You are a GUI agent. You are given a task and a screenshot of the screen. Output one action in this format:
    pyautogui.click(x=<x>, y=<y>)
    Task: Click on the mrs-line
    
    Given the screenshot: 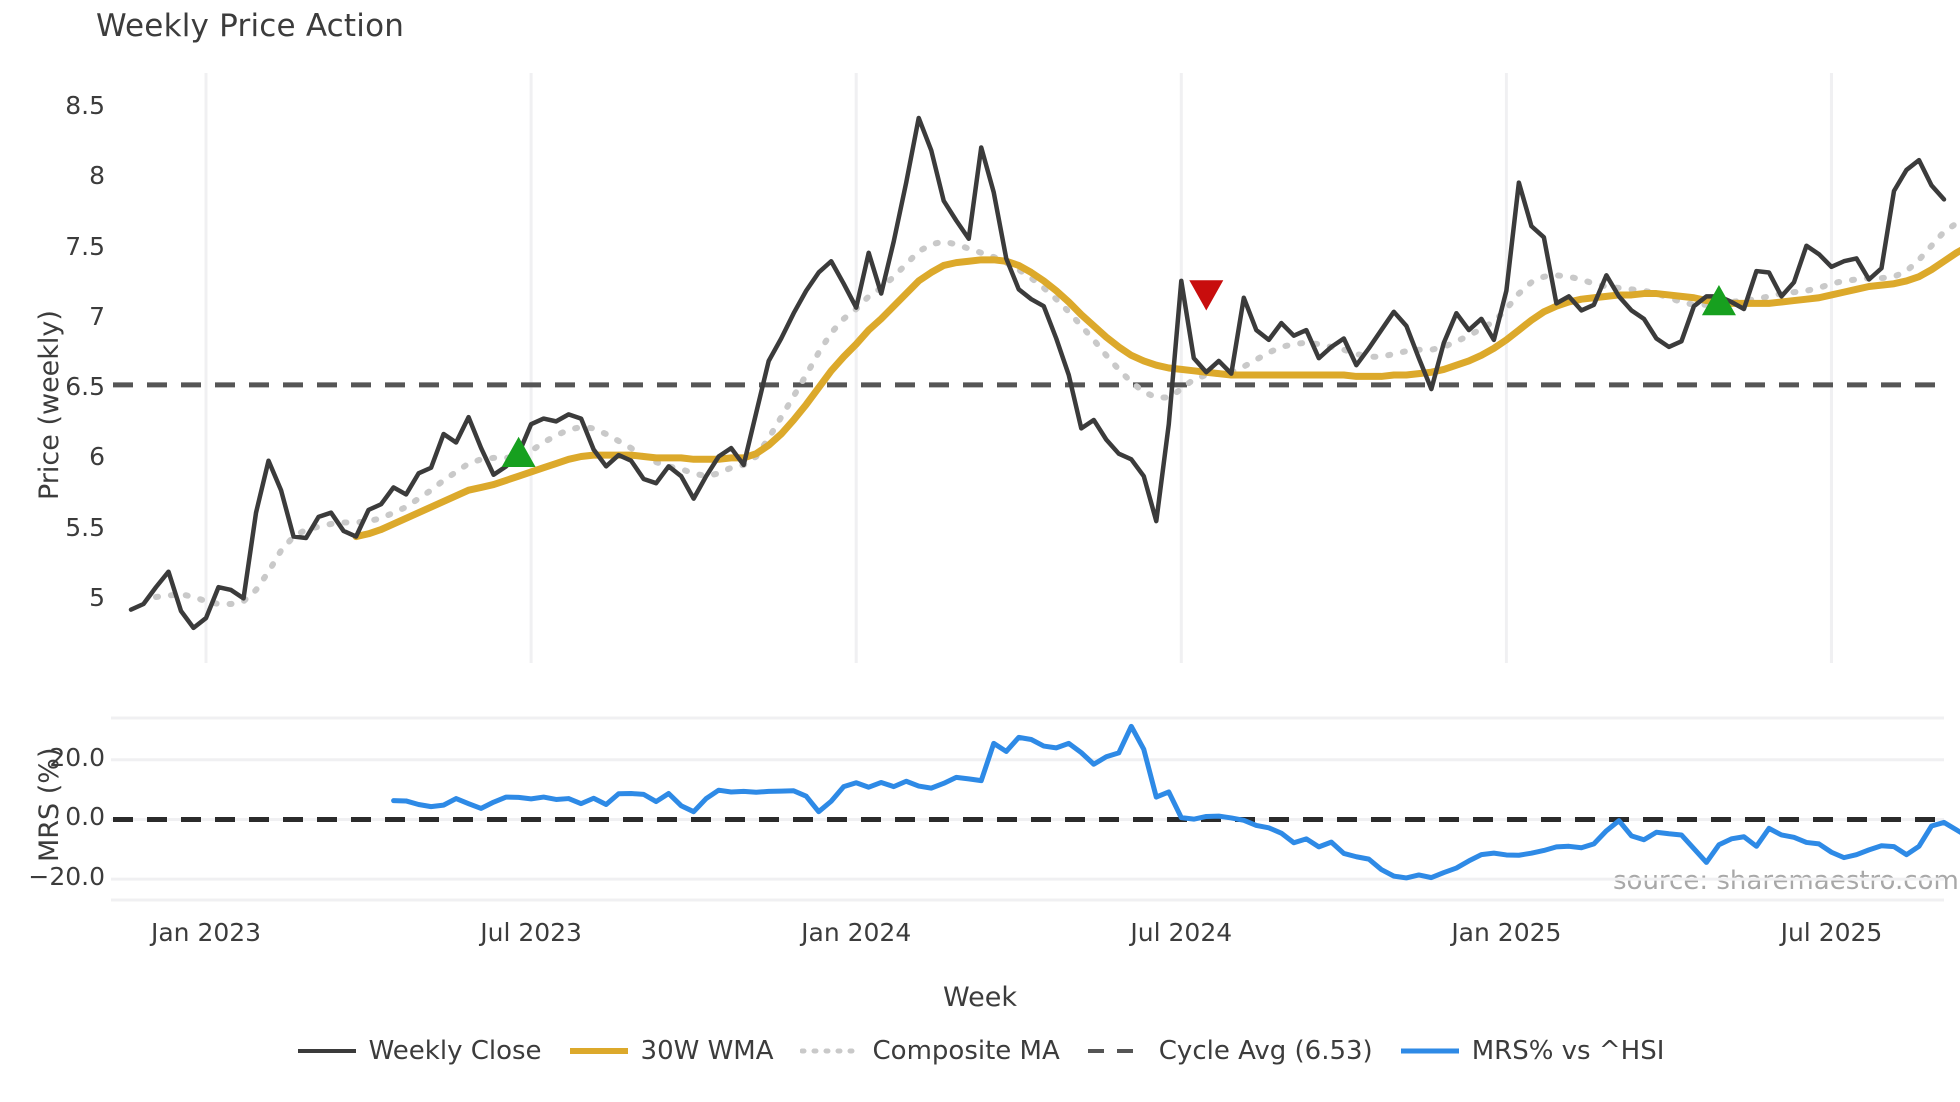 What is the action you would take?
    pyautogui.click(x=1175, y=802)
    